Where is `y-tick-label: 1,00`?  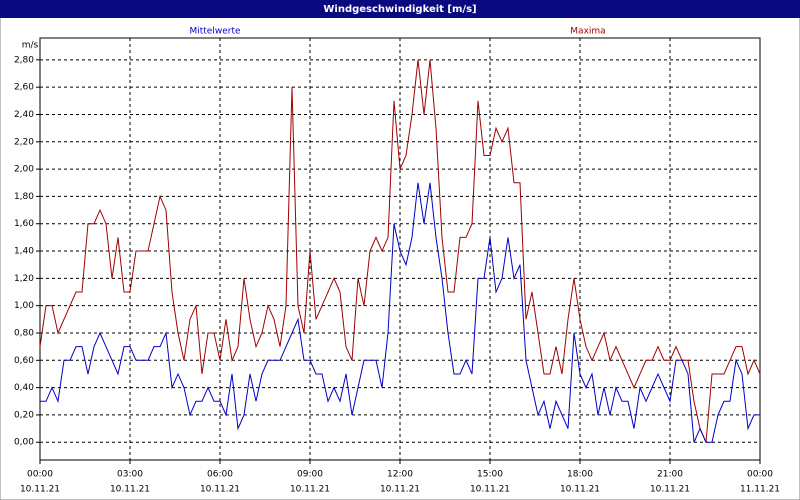 y-tick-label: 1,00 is located at coordinates (24, 306).